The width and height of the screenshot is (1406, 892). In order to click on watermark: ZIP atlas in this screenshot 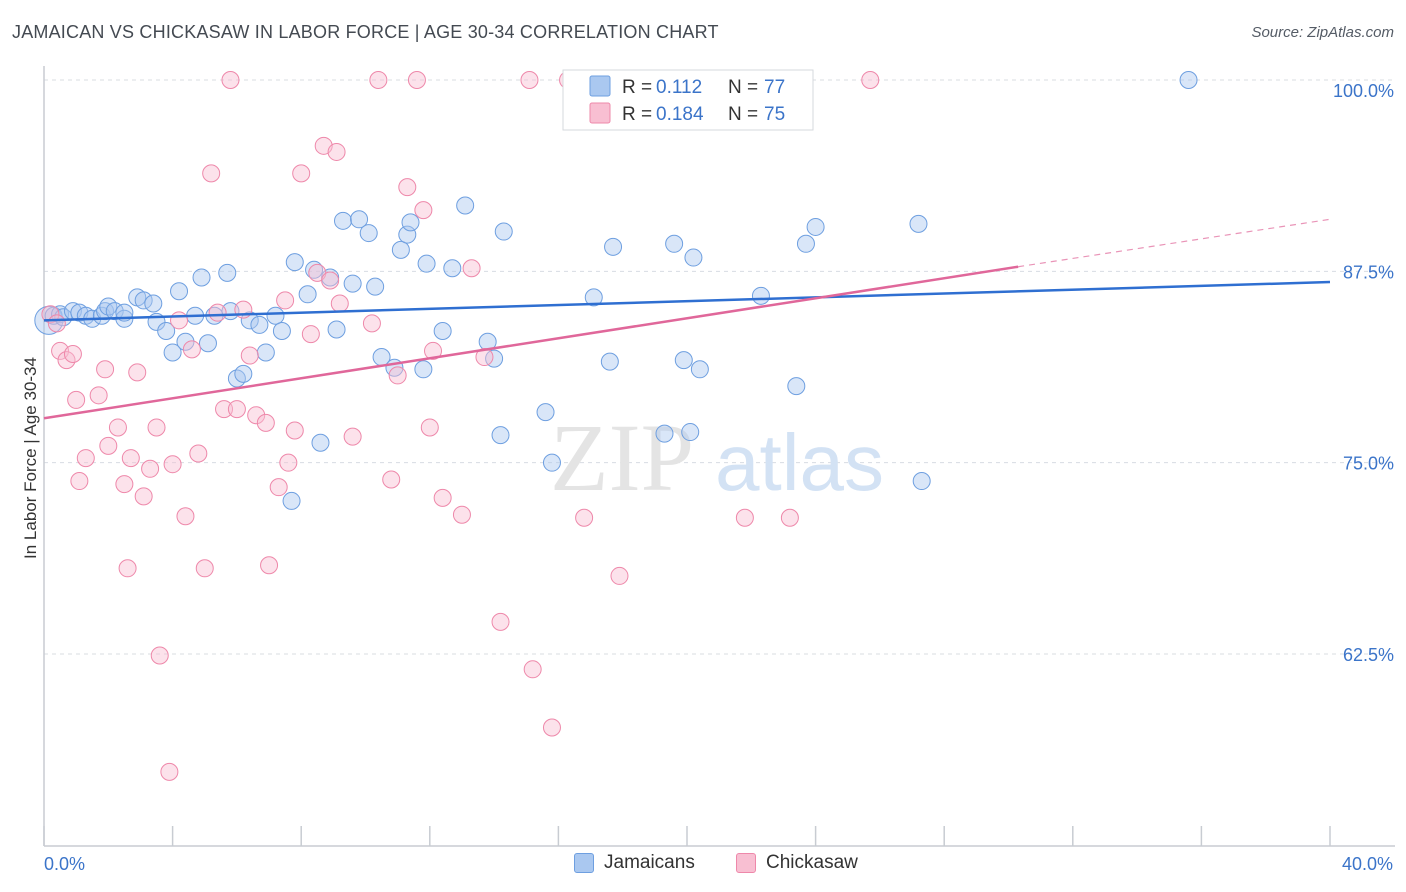, I will do `click(717, 457)`.